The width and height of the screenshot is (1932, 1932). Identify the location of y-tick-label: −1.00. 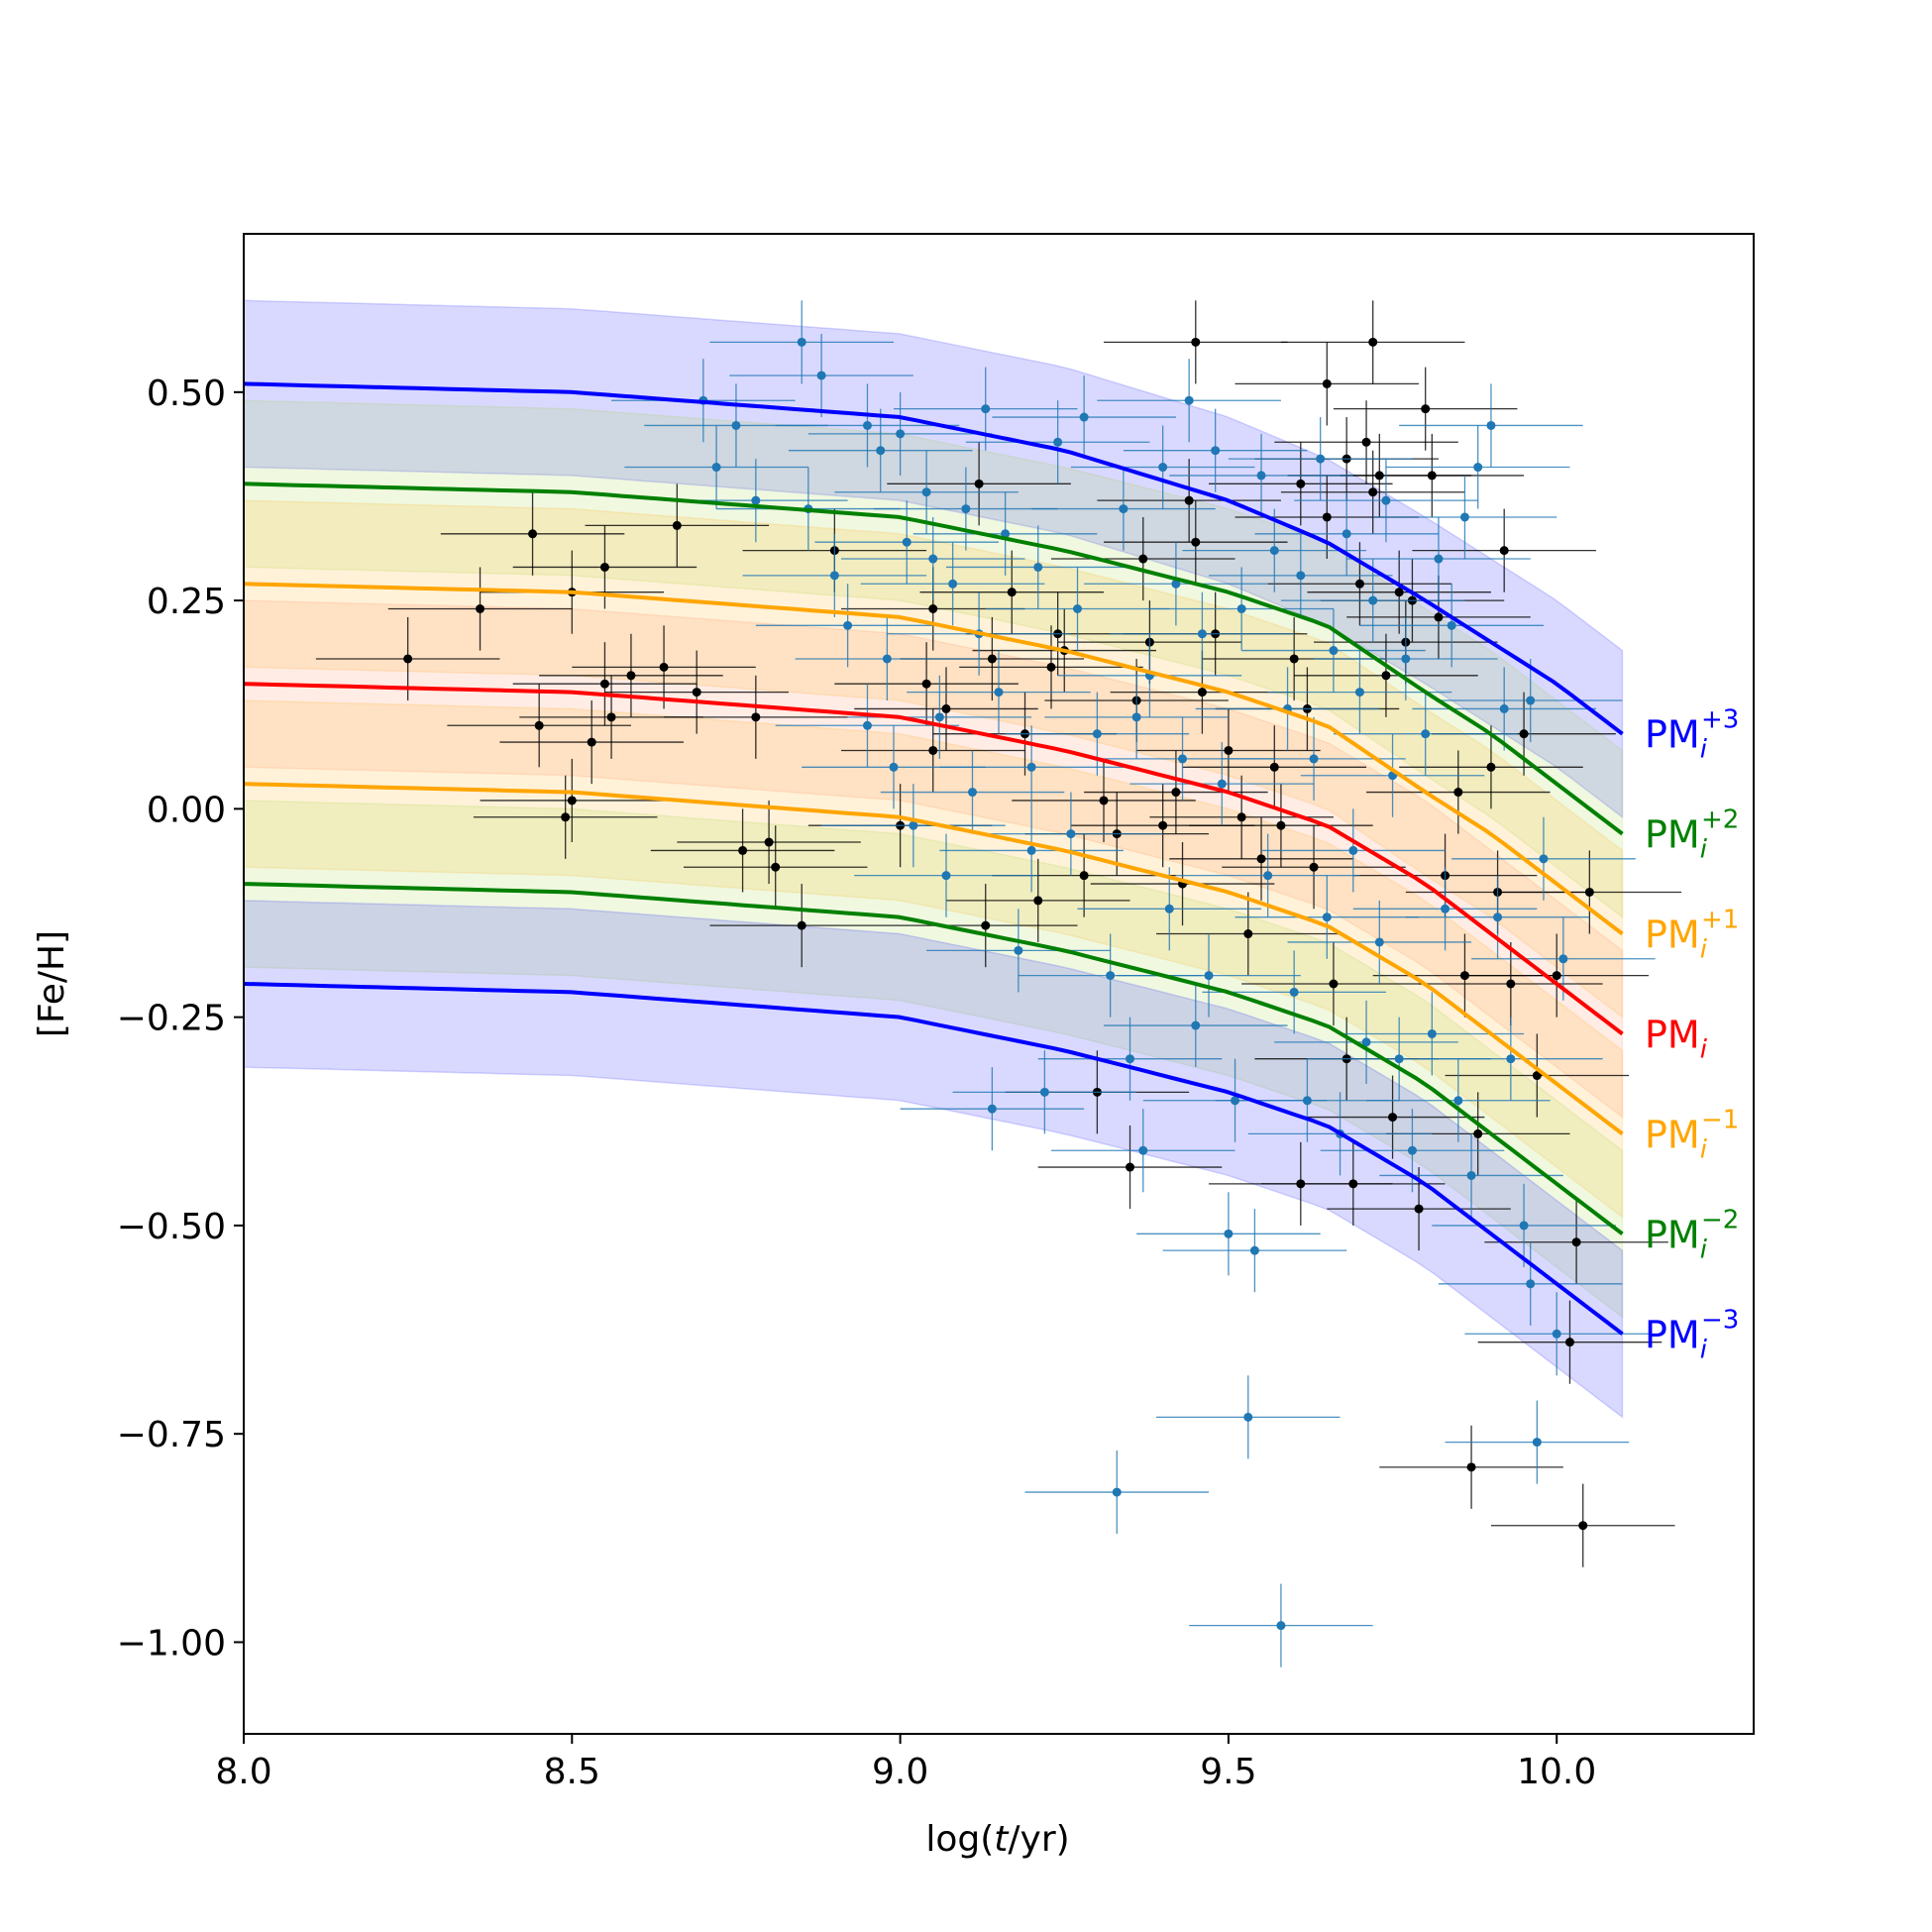
(171, 1643).